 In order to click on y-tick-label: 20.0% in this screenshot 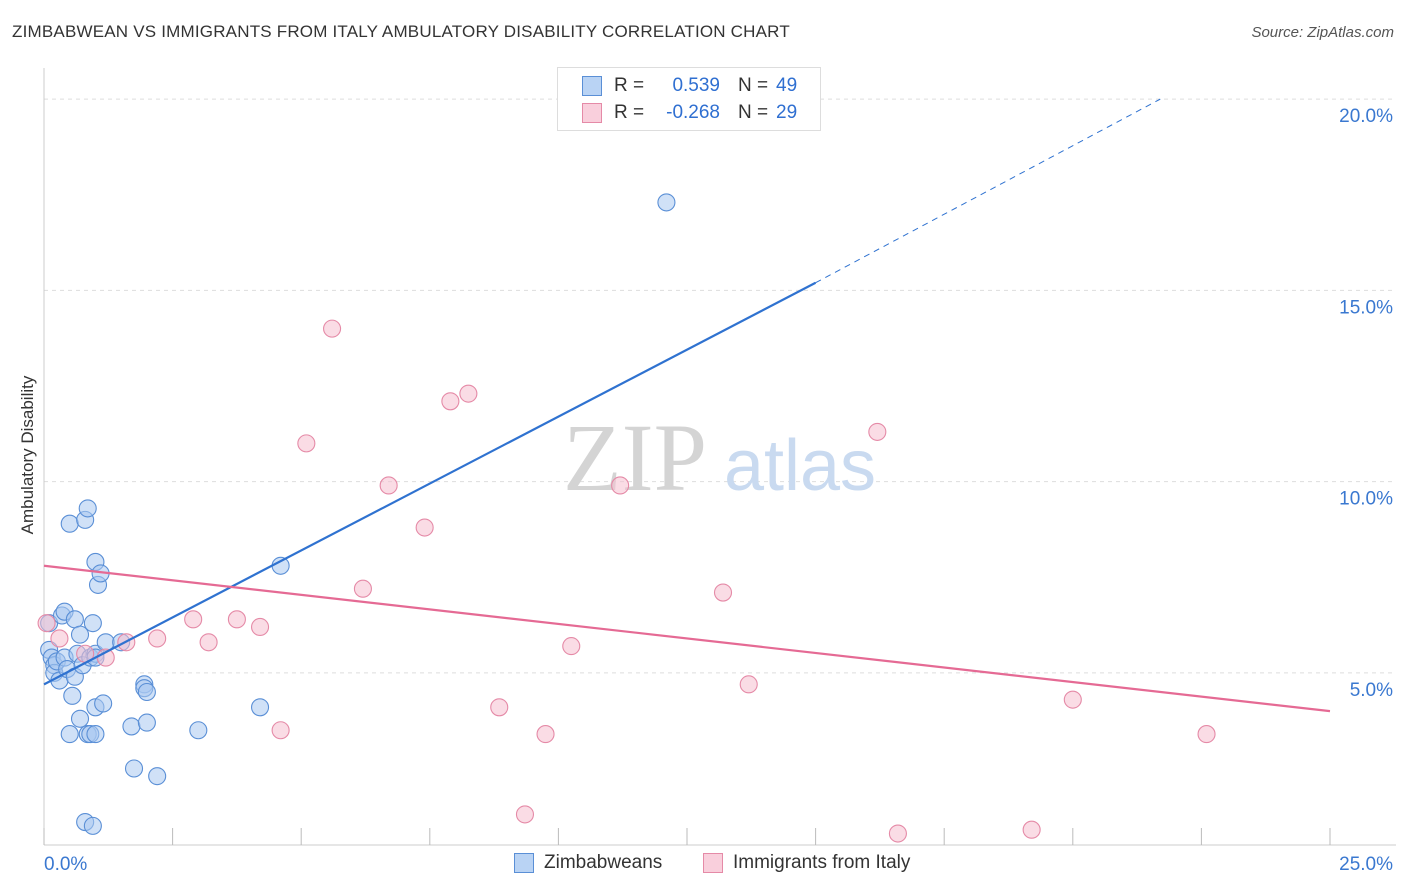, I will do `click(1366, 116)`.